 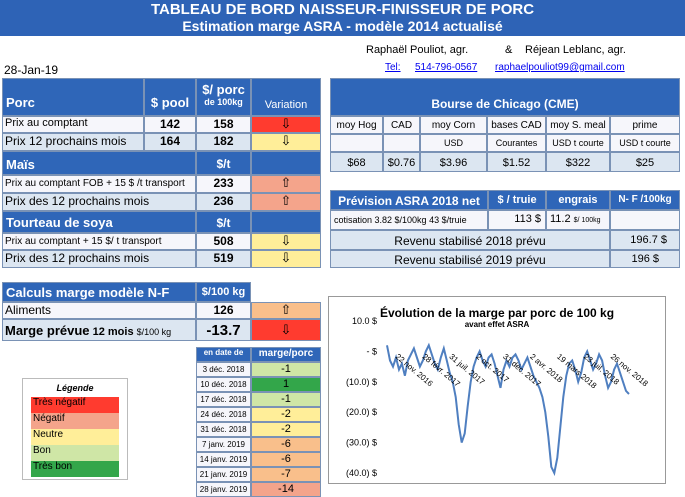 I want to click on prevision-truie-header: $ / truie, so click(x=517, y=200).